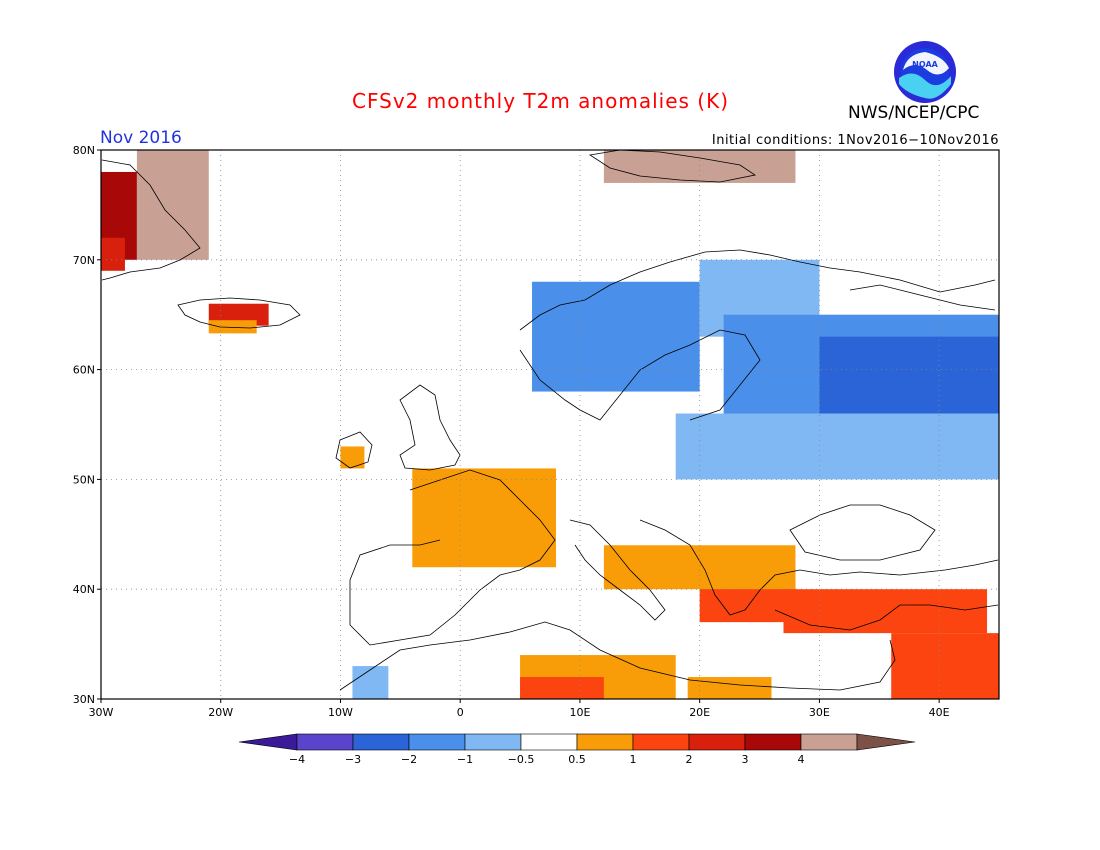  What do you see at coordinates (353, 759) in the screenshot?
I see `colorbar-label-1: −3` at bounding box center [353, 759].